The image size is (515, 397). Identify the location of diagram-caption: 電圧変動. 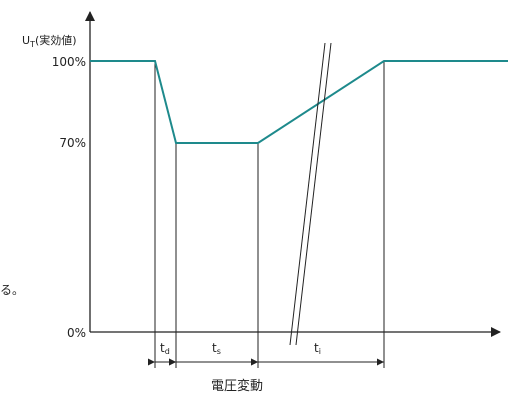
(237, 386).